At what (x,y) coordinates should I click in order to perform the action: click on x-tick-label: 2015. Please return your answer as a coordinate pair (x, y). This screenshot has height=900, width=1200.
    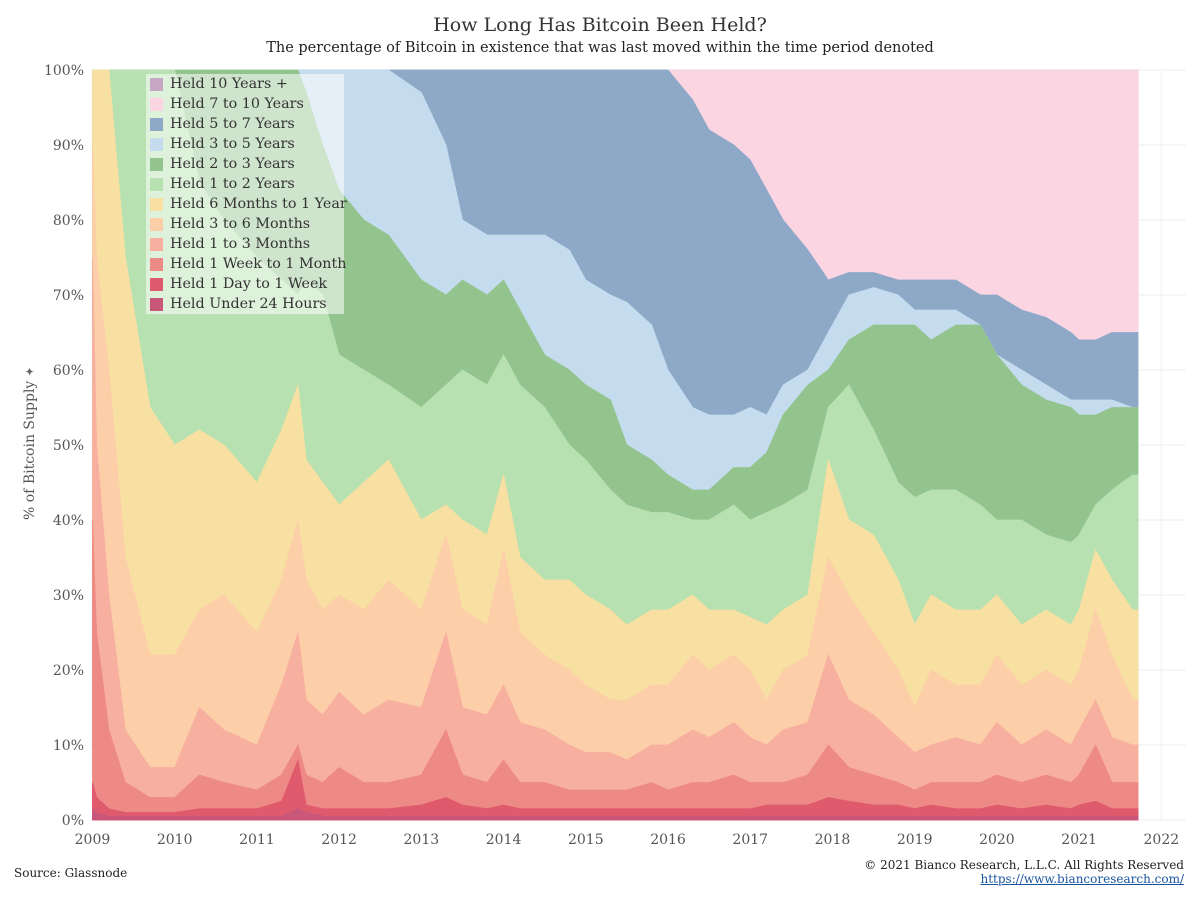
    Looking at the image, I should click on (586, 840).